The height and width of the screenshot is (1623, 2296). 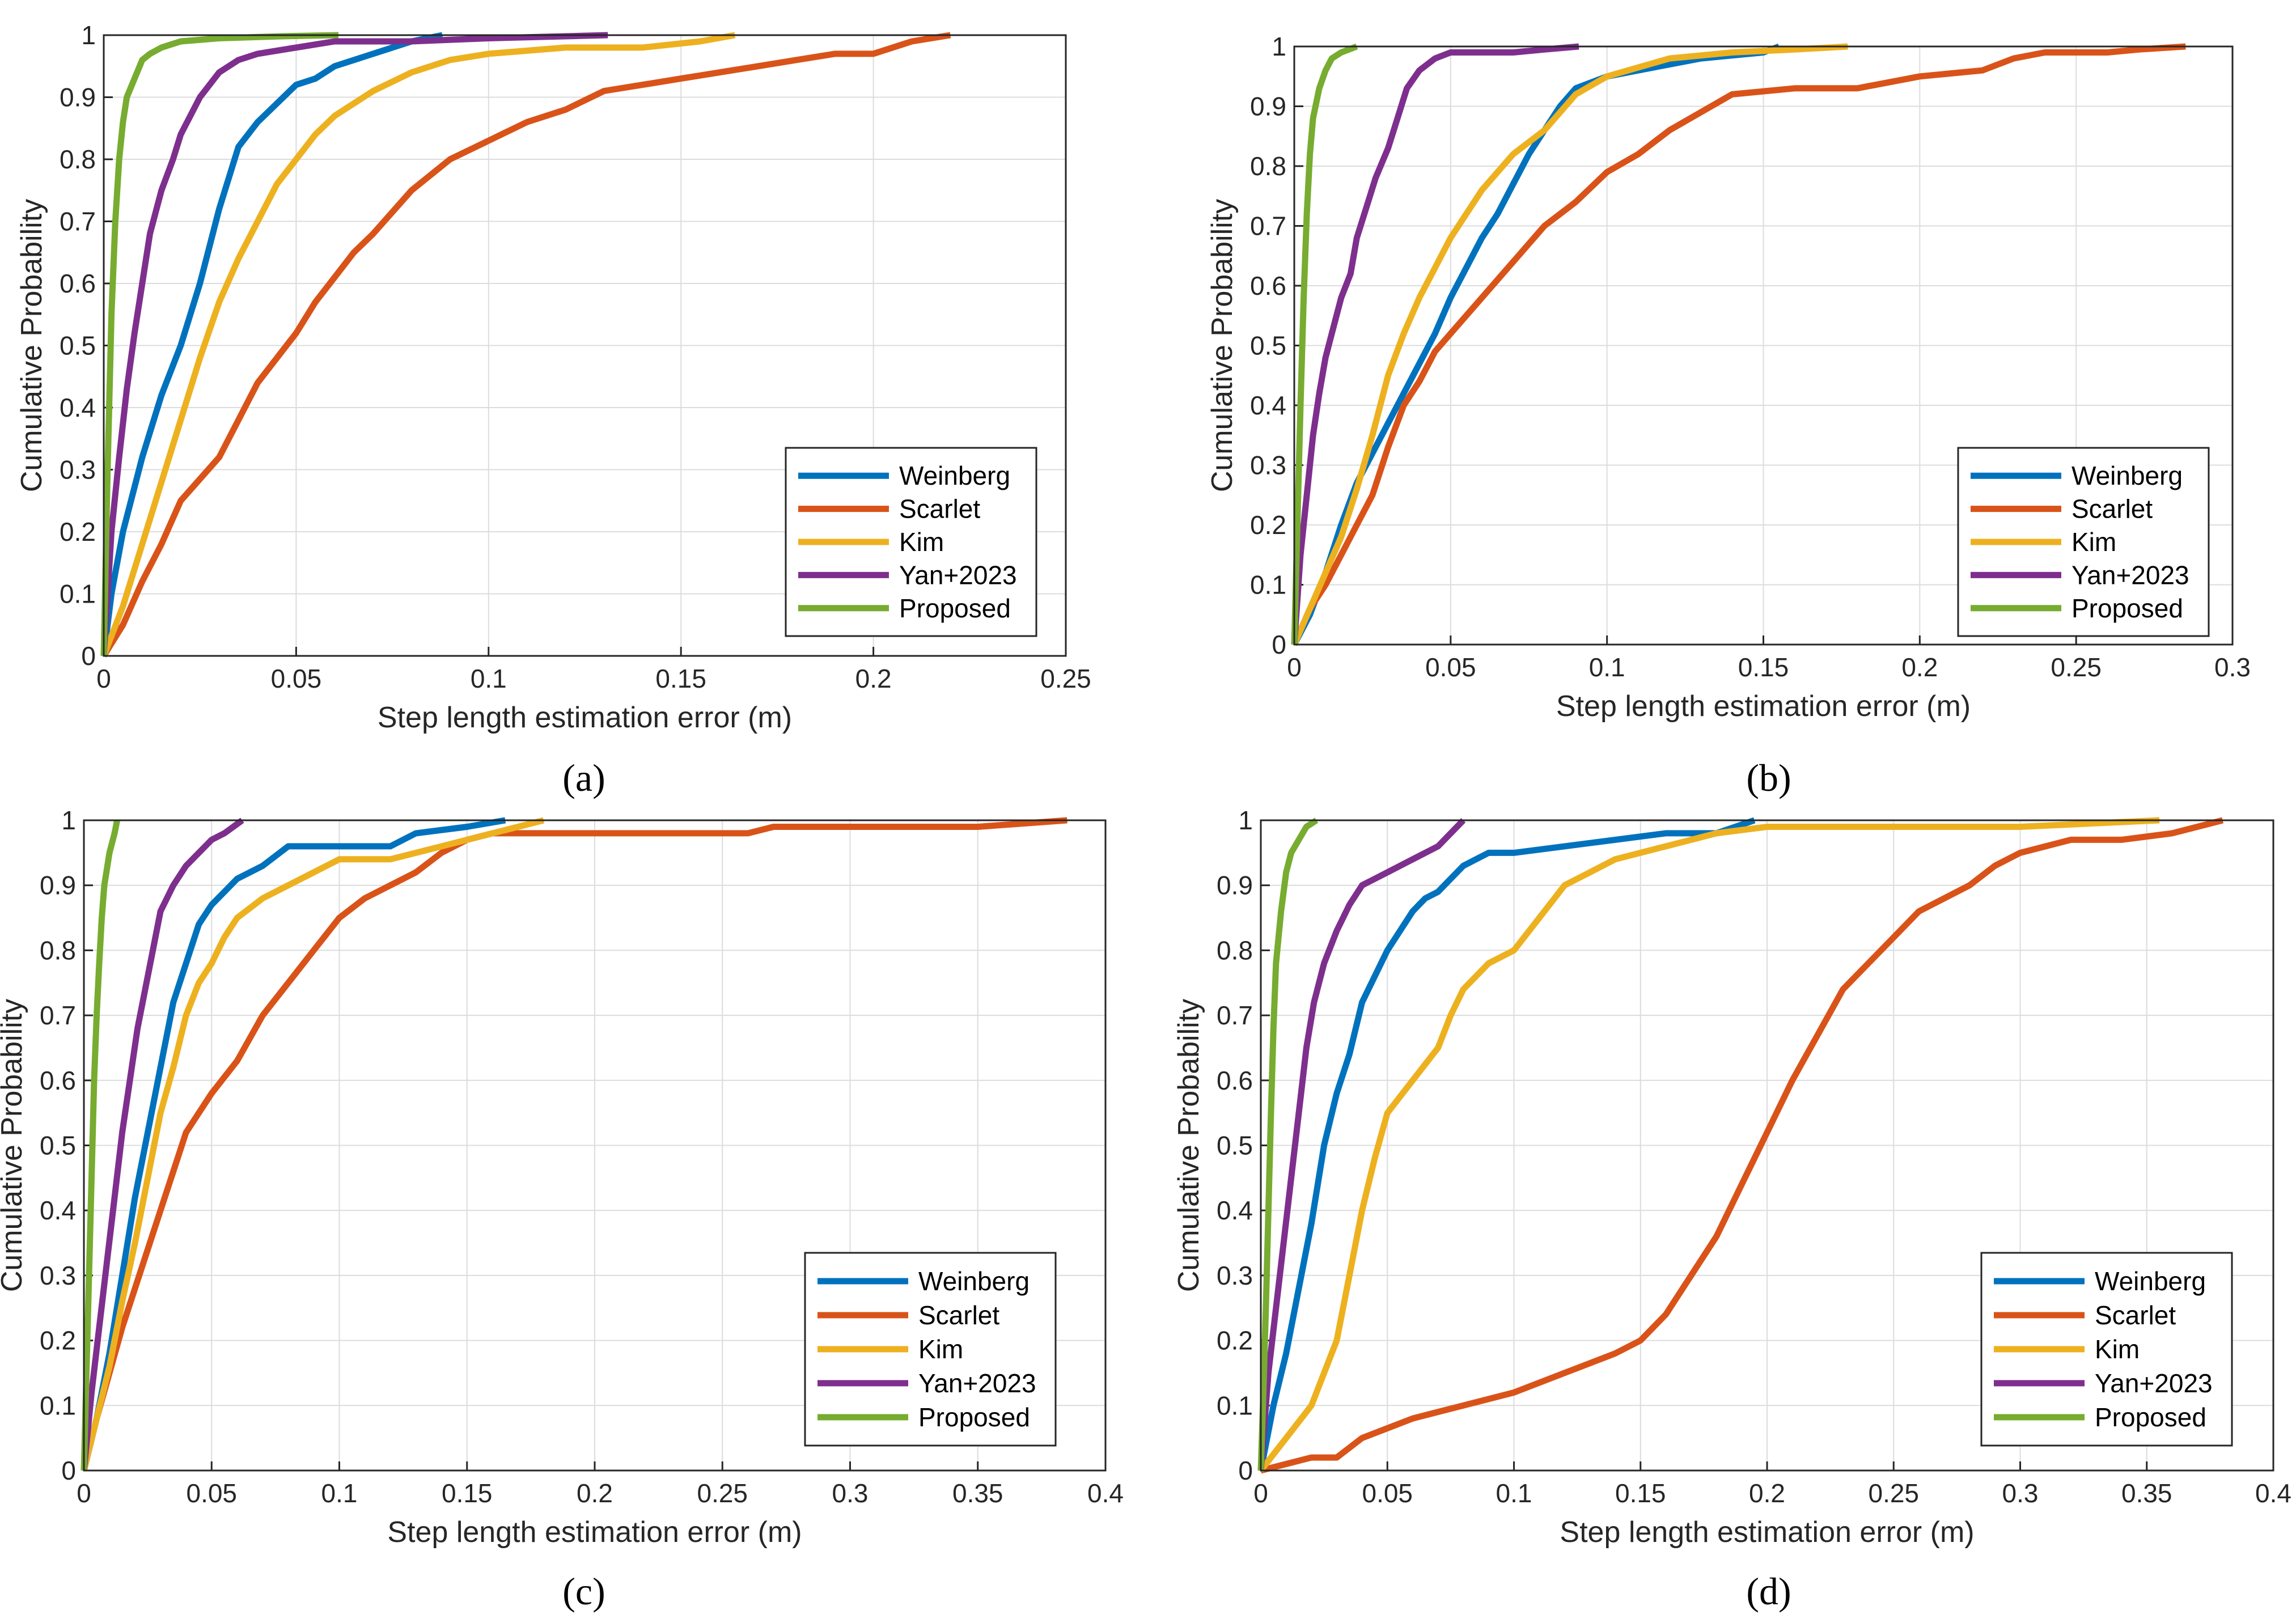 I want to click on series-line-scarlet, so click(x=526, y=345).